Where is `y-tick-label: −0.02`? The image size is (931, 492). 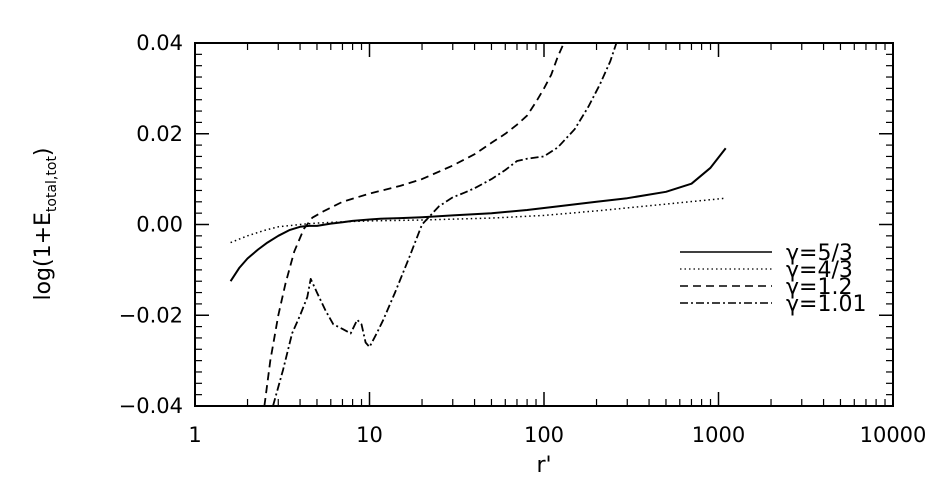 y-tick-label: −0.02 is located at coordinates (151, 315).